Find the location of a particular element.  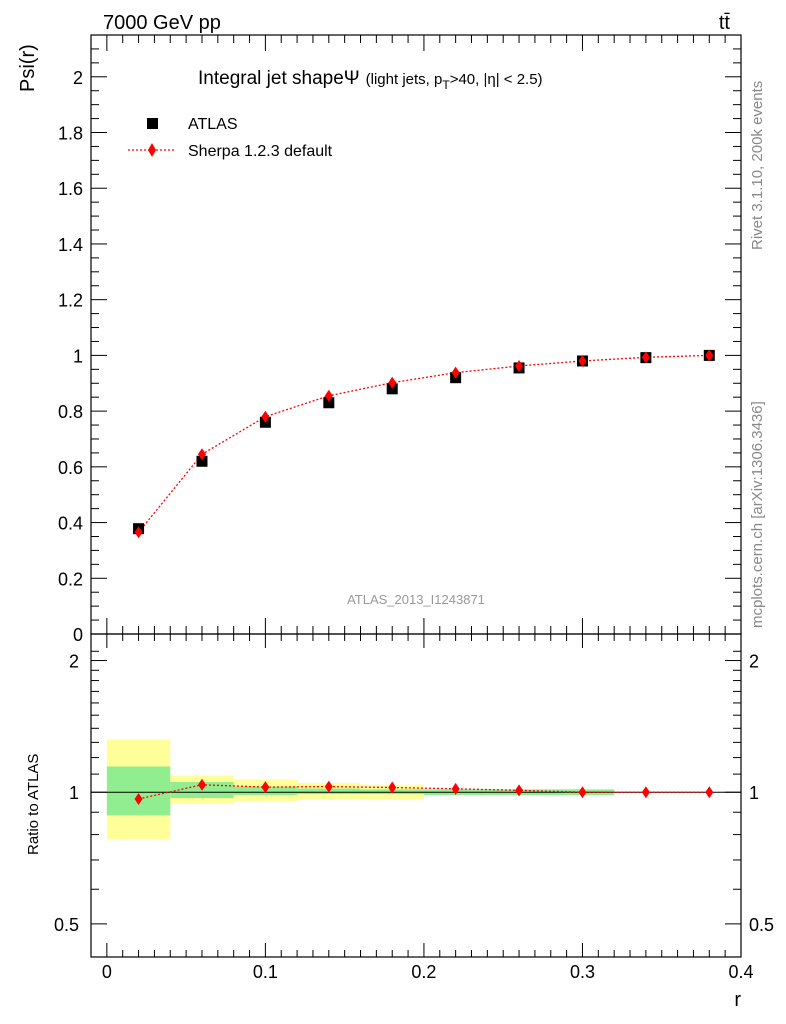

main-y-tick-label: 0.4 is located at coordinates (70, 524).